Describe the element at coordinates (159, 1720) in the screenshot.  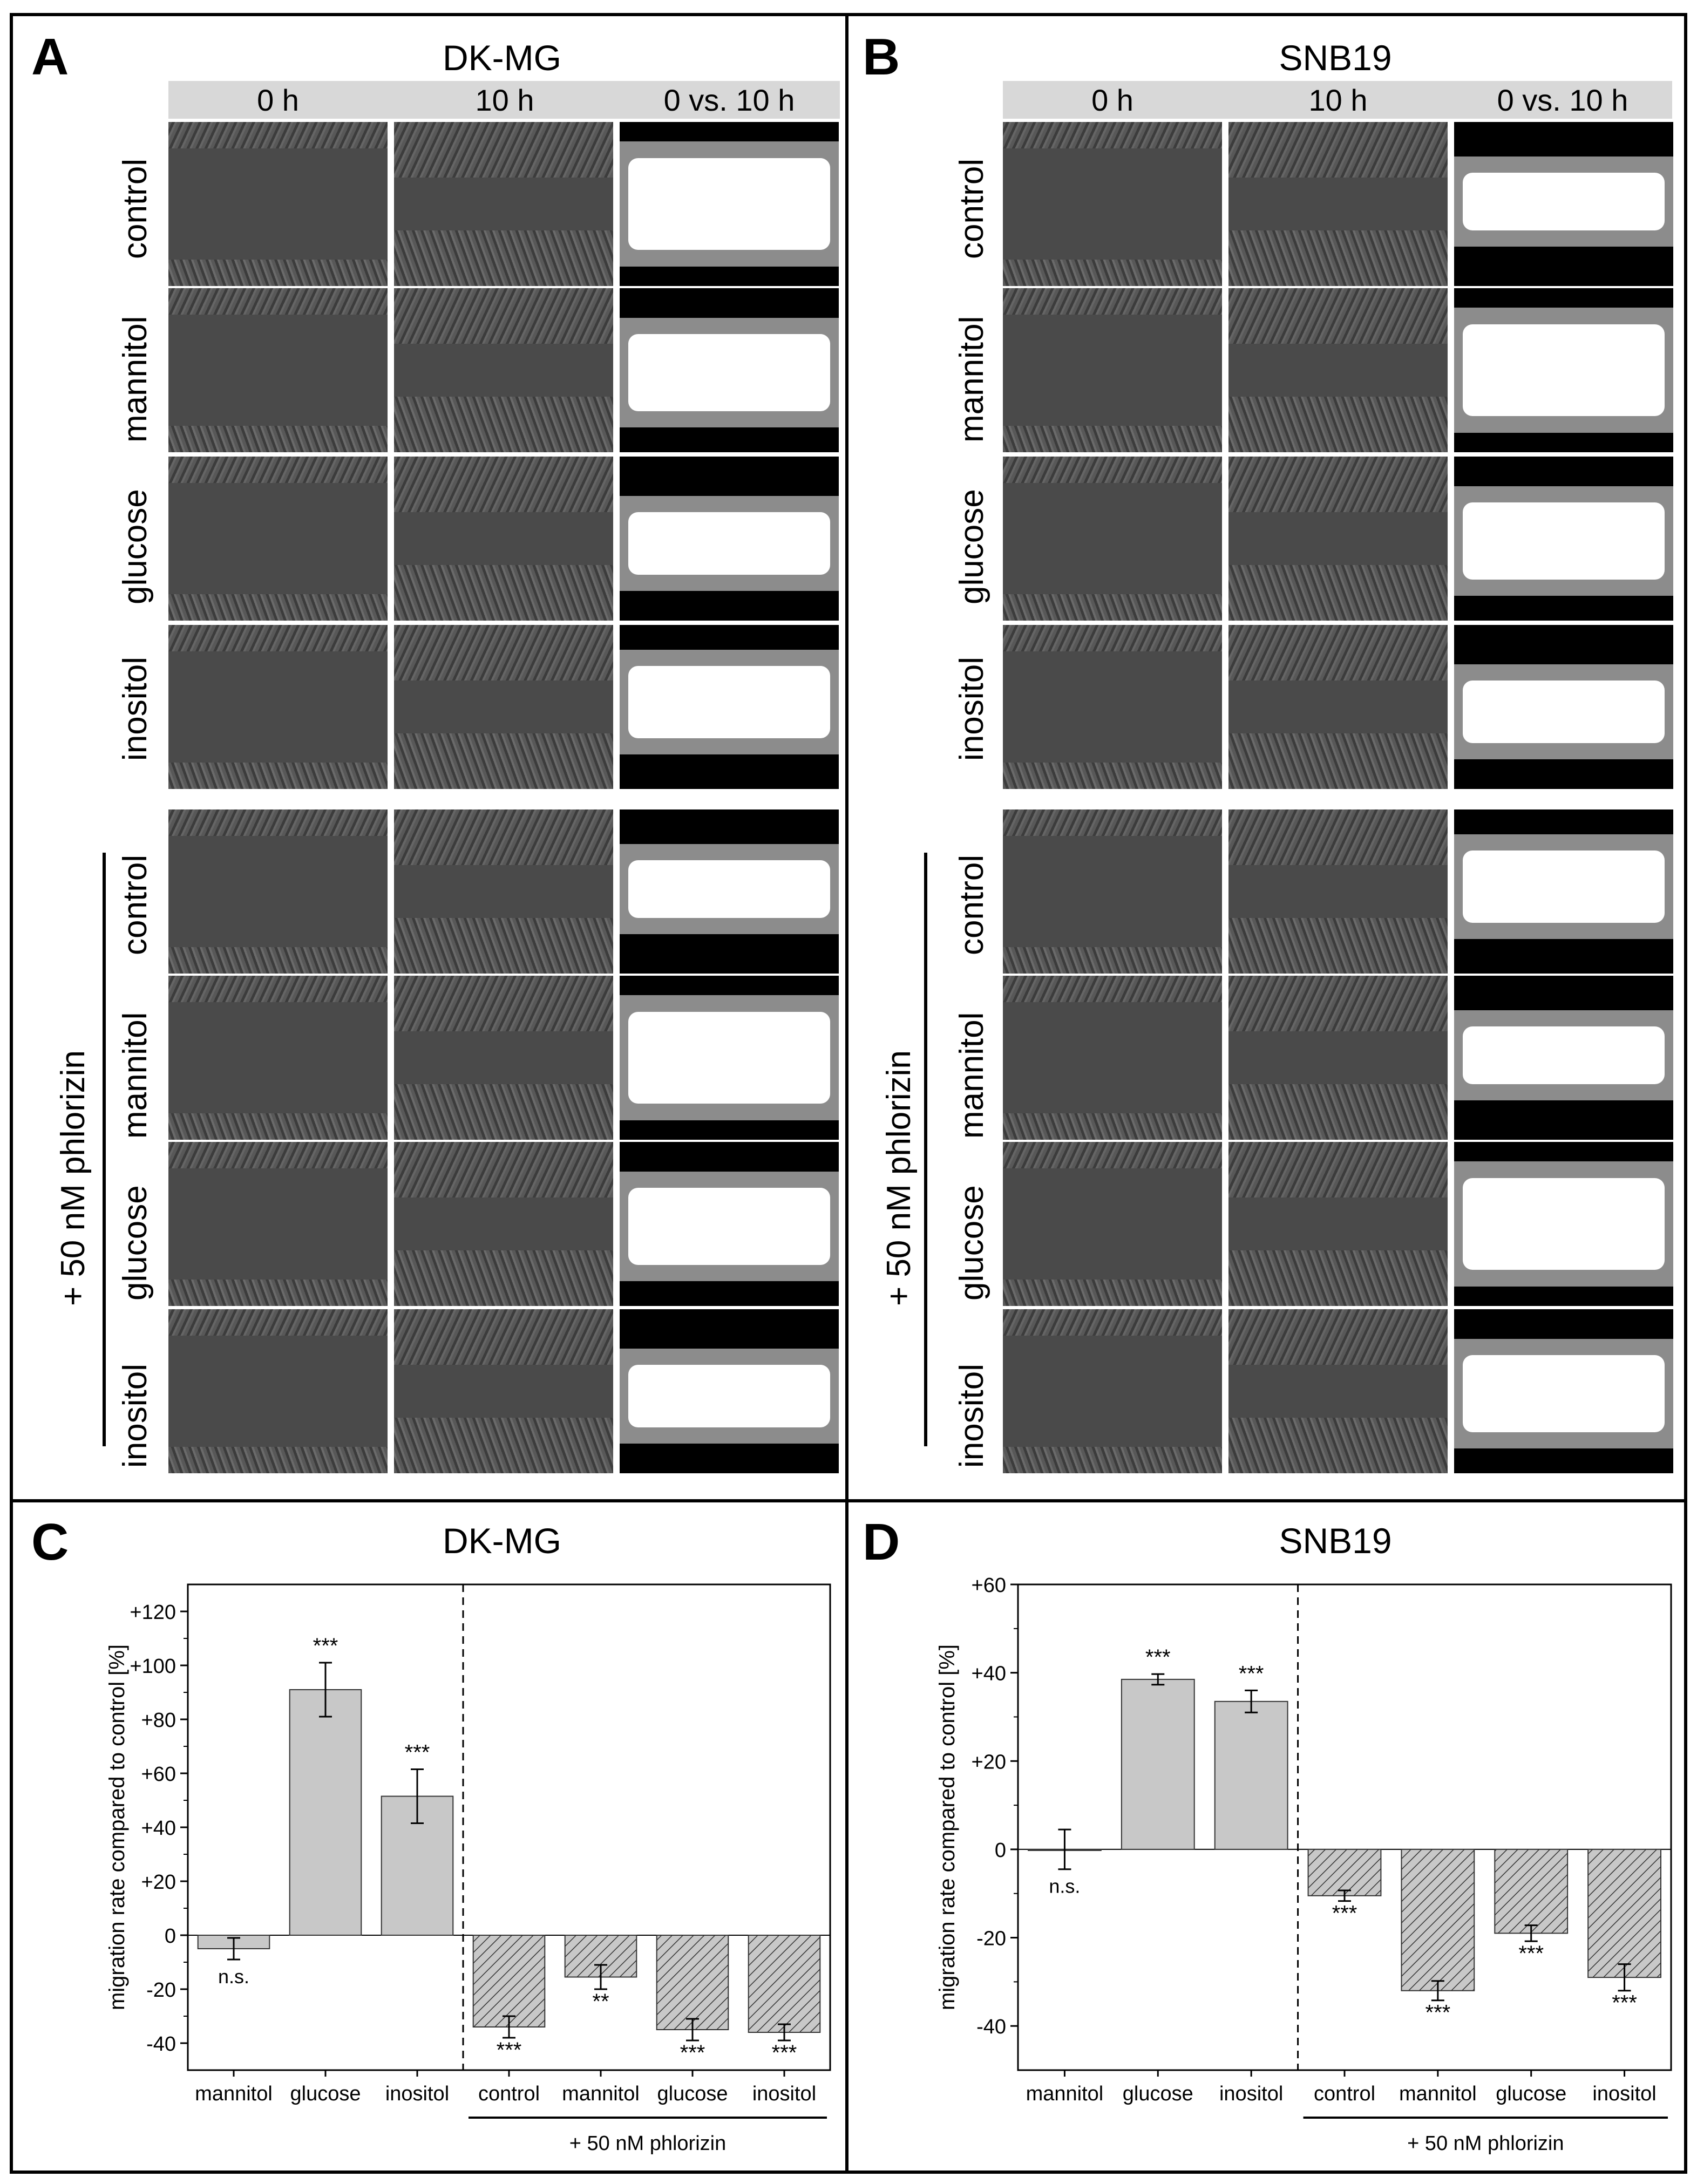
I see `y-tick-label: +80` at that location.